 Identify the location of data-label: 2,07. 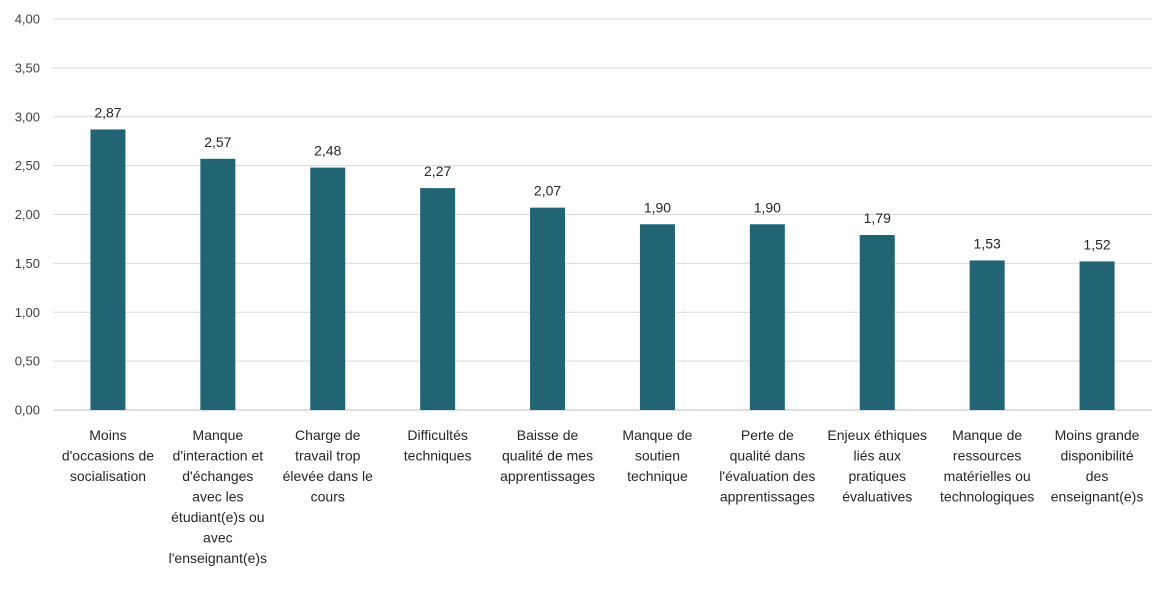
(547, 191).